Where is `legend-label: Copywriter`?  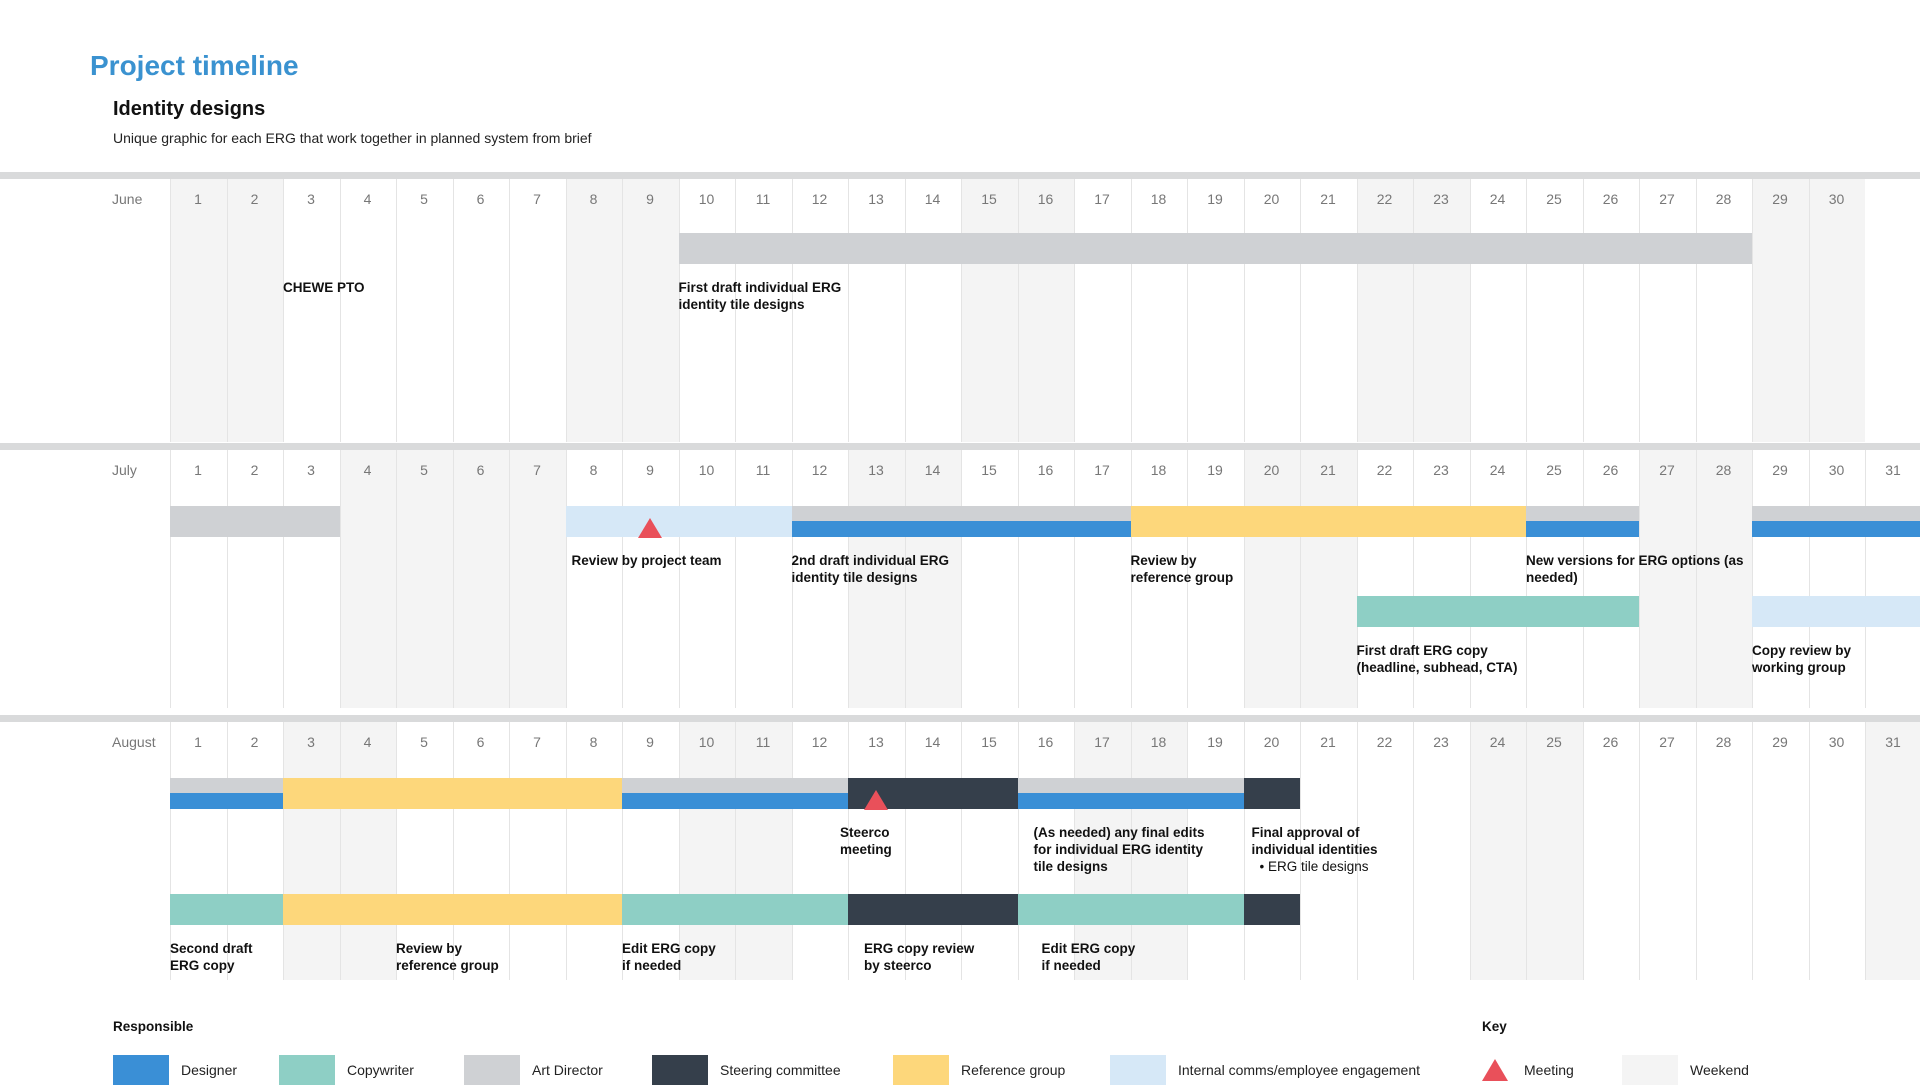
legend-label: Copywriter is located at coordinates (380, 1070).